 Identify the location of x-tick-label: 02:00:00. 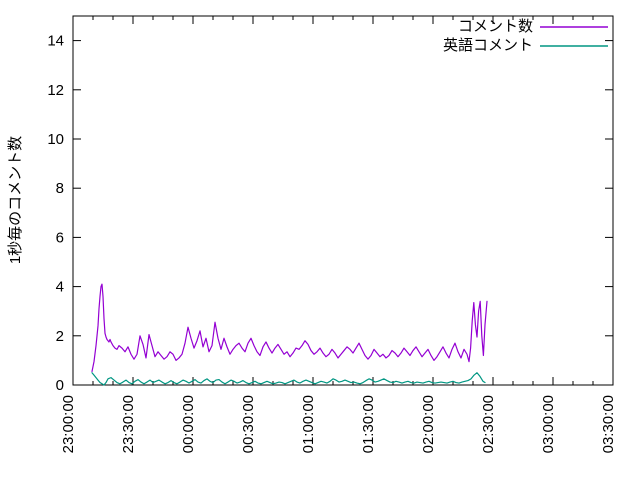
(428, 424).